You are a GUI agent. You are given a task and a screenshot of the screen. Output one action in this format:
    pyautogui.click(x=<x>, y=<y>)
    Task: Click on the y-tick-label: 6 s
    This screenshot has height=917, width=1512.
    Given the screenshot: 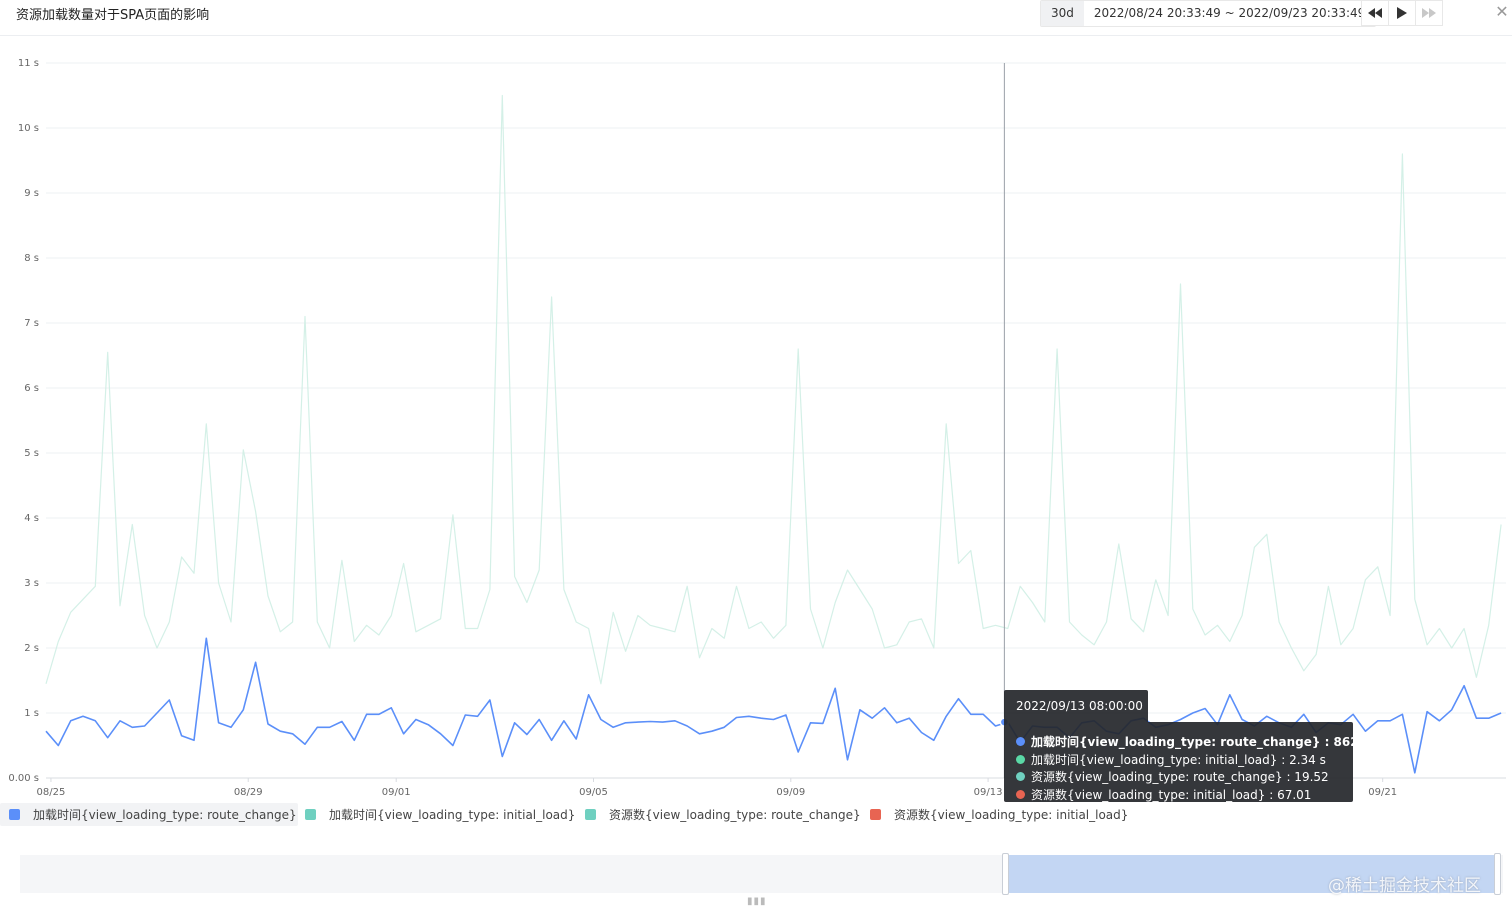 What is the action you would take?
    pyautogui.click(x=31, y=388)
    